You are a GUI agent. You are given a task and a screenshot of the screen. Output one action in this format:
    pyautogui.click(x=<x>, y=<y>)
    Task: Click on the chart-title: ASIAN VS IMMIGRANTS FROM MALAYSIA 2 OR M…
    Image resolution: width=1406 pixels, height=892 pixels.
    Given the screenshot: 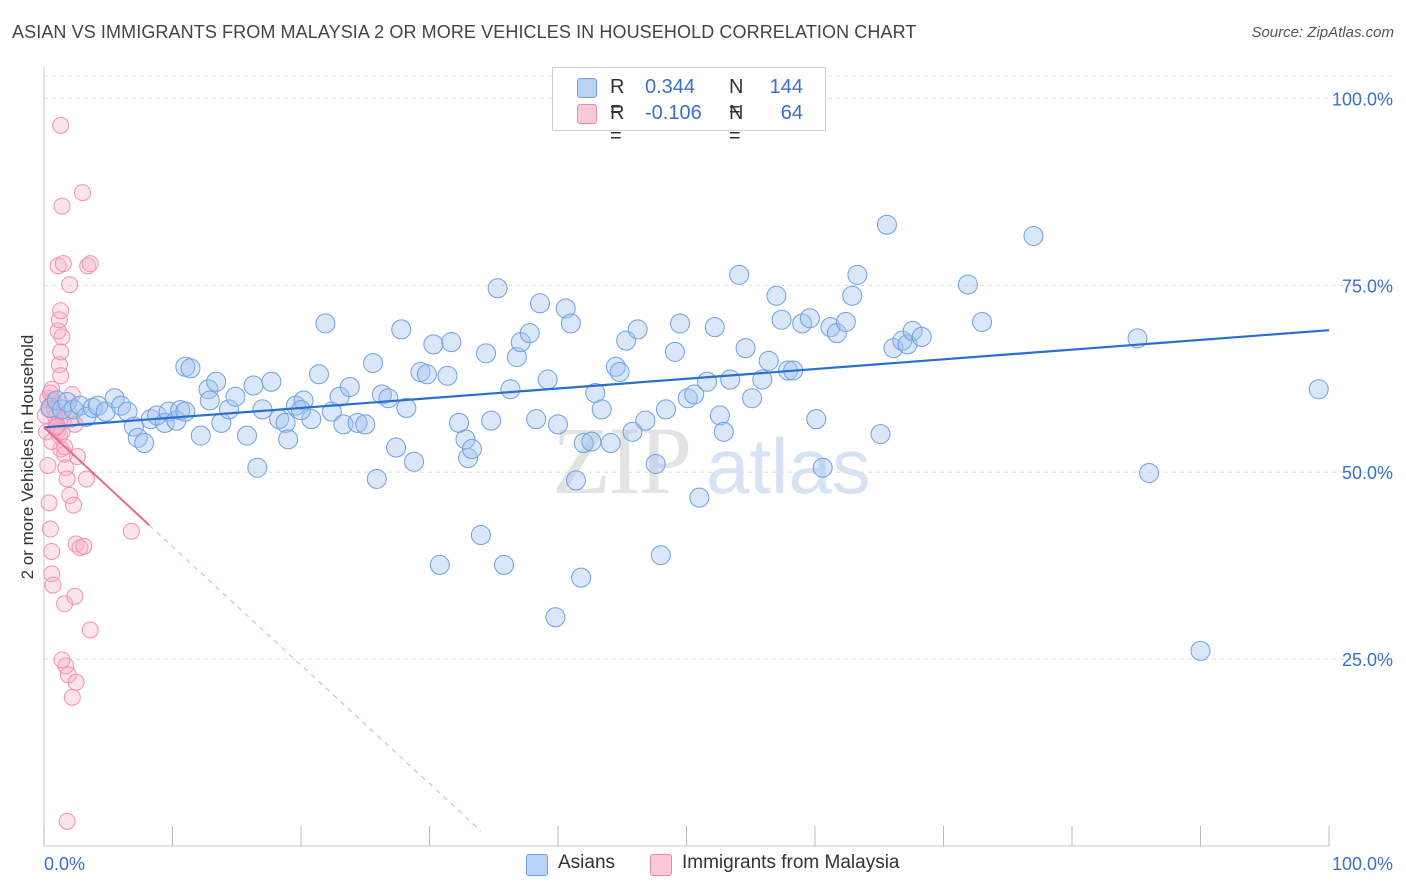 What is the action you would take?
    pyautogui.click(x=464, y=32)
    